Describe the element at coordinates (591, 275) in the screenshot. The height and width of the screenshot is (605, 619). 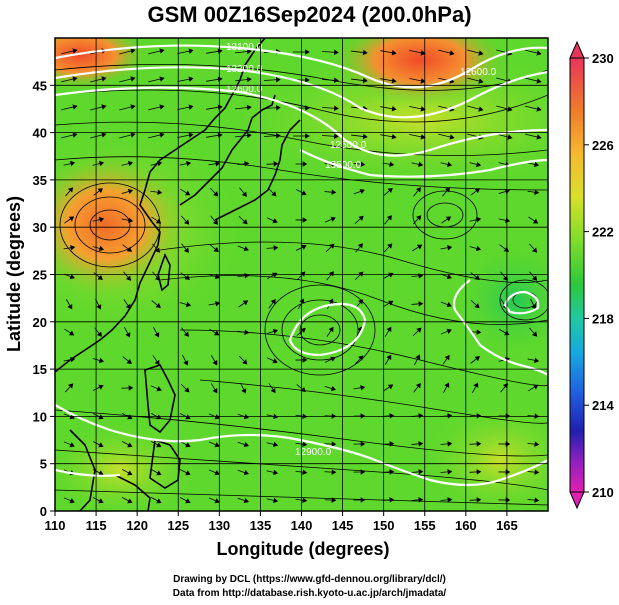
I see `colorbar: 230 226 222 218 214 210` at that location.